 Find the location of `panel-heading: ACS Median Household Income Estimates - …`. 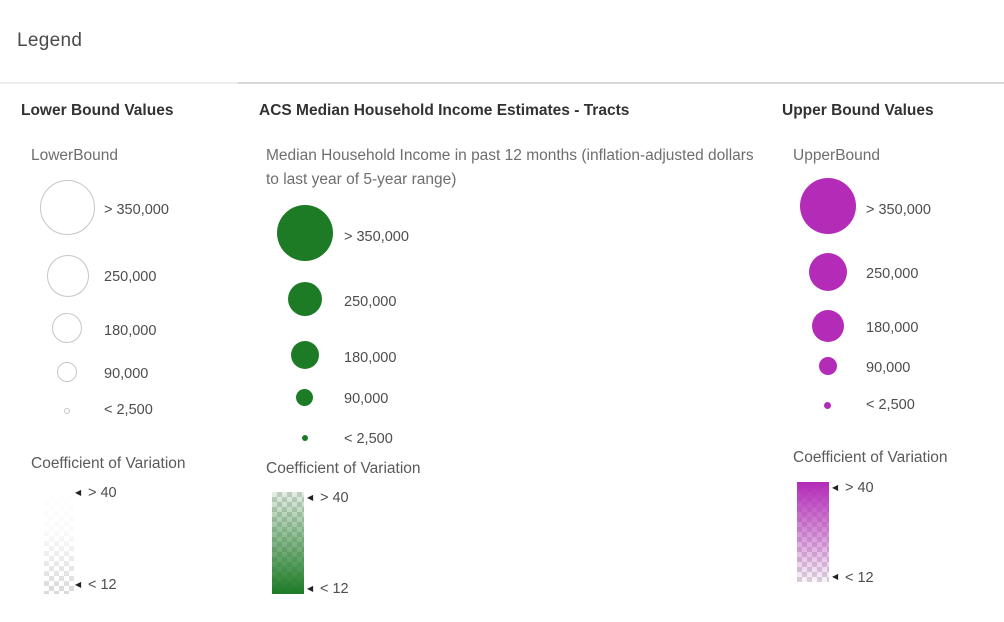

panel-heading: ACS Median Household Income Estimates - … is located at coordinates (444, 110).